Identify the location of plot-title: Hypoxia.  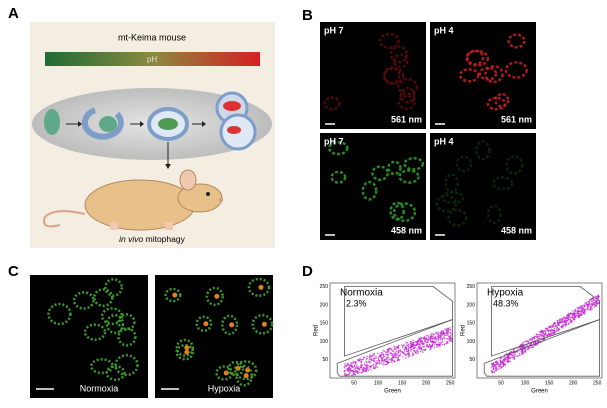
(505, 293).